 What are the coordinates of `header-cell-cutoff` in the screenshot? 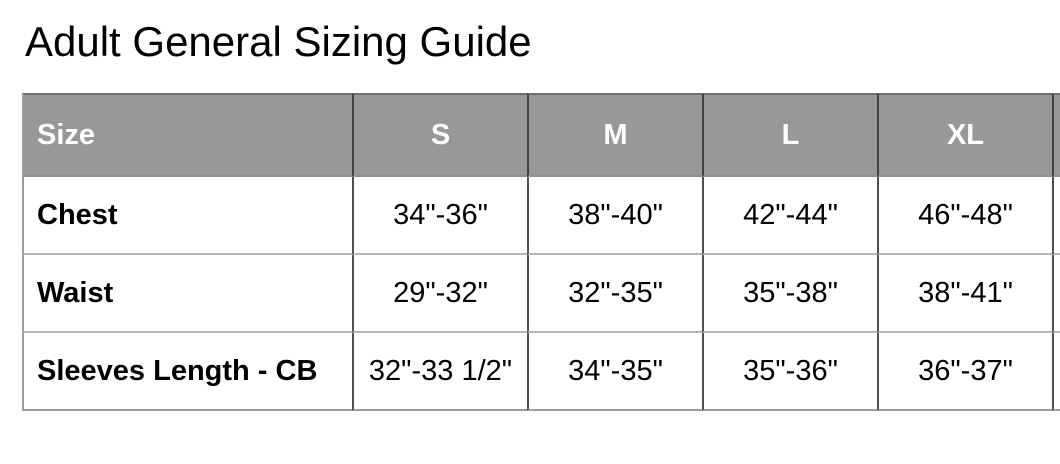 It's located at (1056, 135).